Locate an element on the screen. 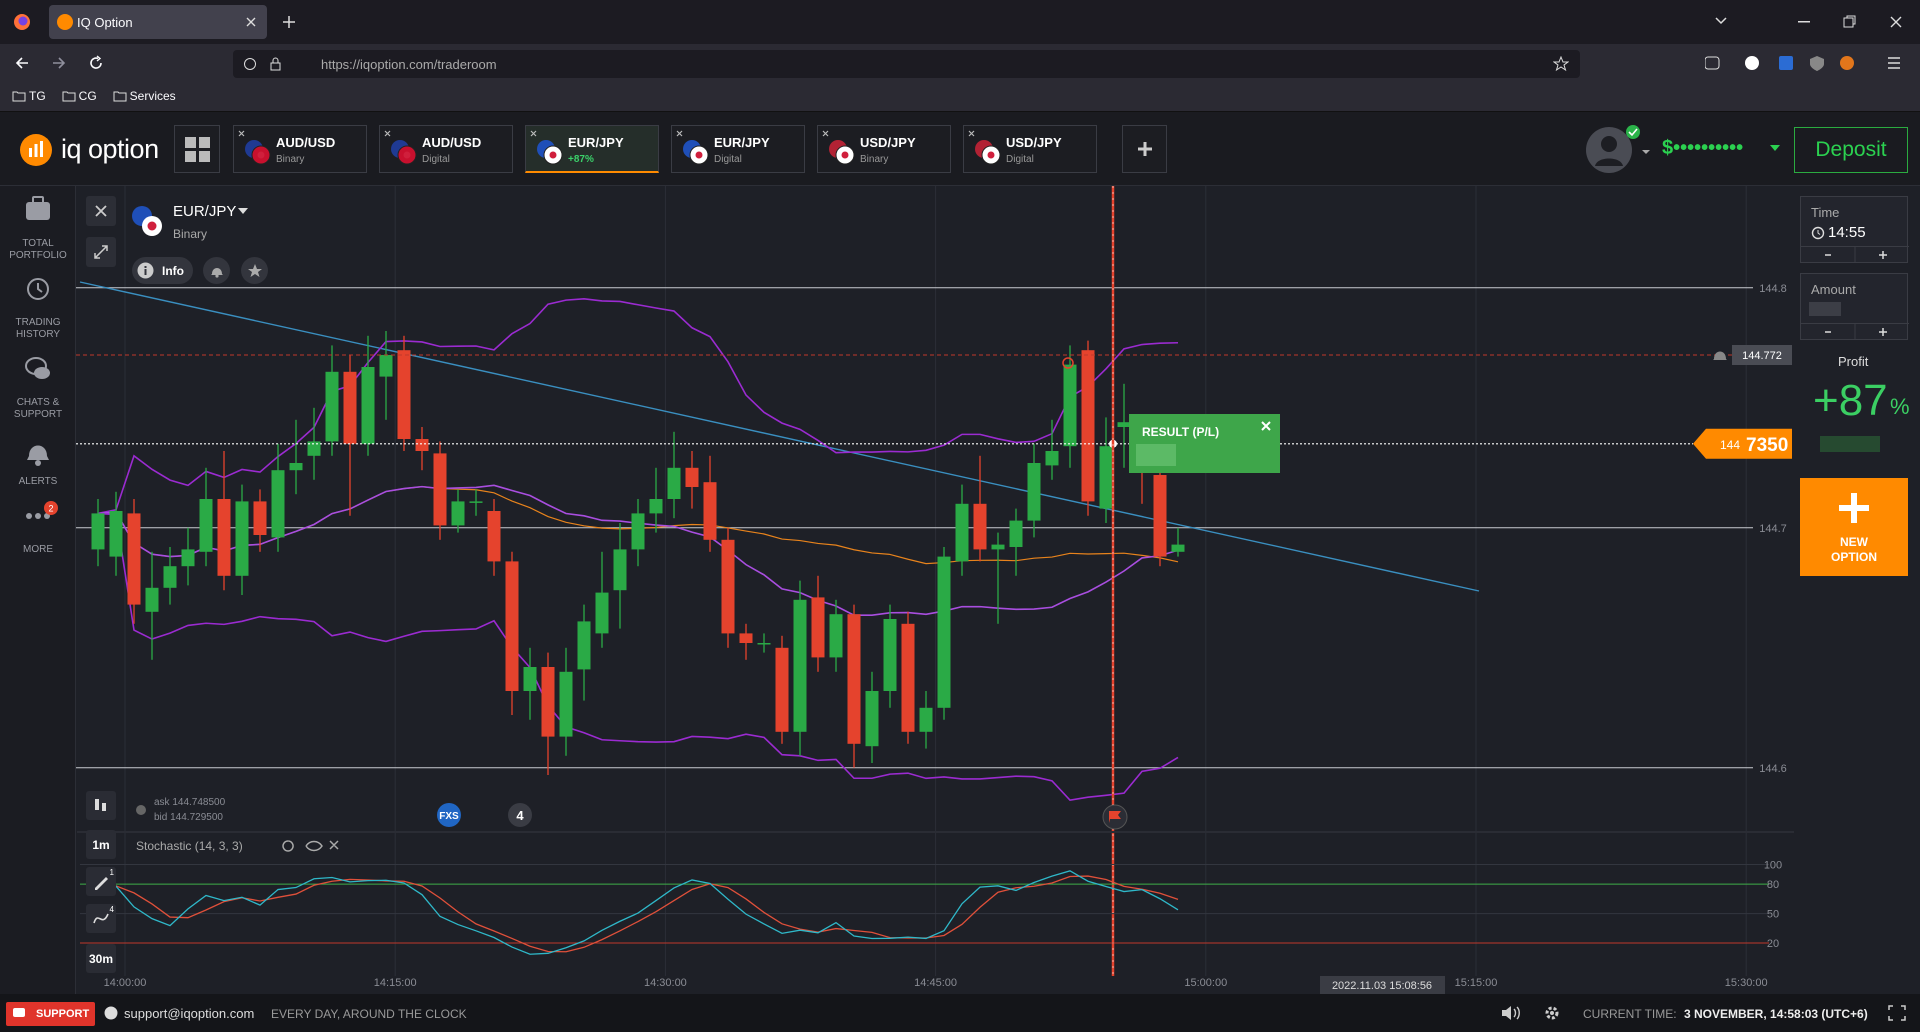  event-count-circle is located at coordinates (520, 815).